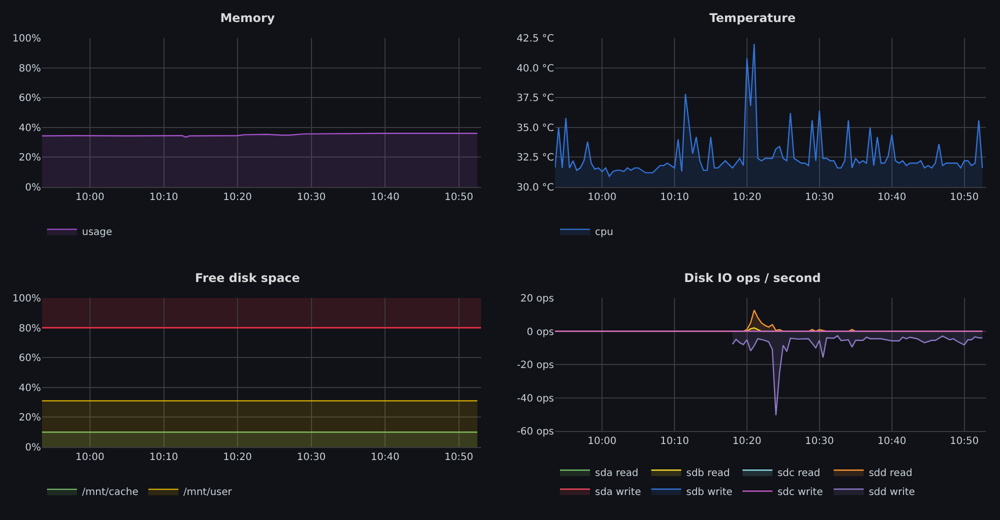 The image size is (1000, 520). I want to click on chart-title: Temperature, so click(752, 18).